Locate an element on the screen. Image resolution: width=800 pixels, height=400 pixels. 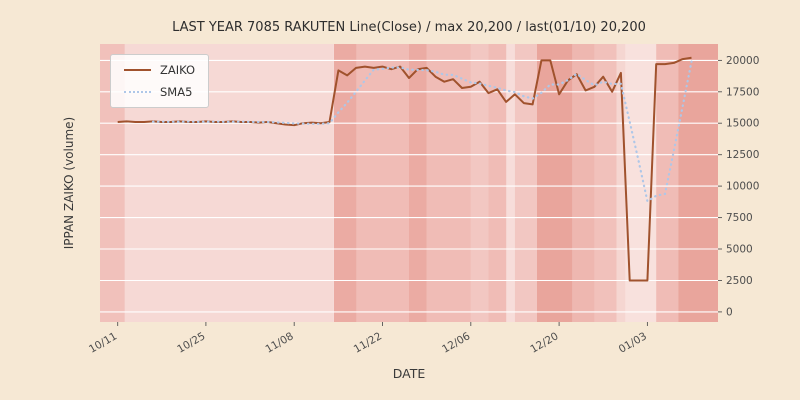
x-tick-label: 12/06 is located at coordinates (456, 343).